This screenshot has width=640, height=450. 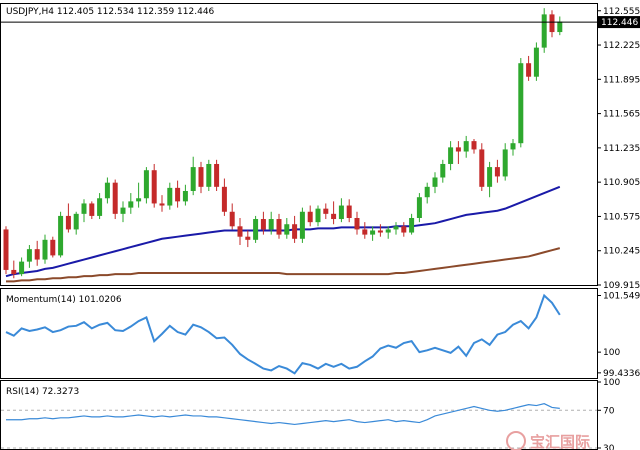 What do you see at coordinates (621, 297) in the screenshot?
I see `momentum-axis-label: 101.5495` at bounding box center [621, 297].